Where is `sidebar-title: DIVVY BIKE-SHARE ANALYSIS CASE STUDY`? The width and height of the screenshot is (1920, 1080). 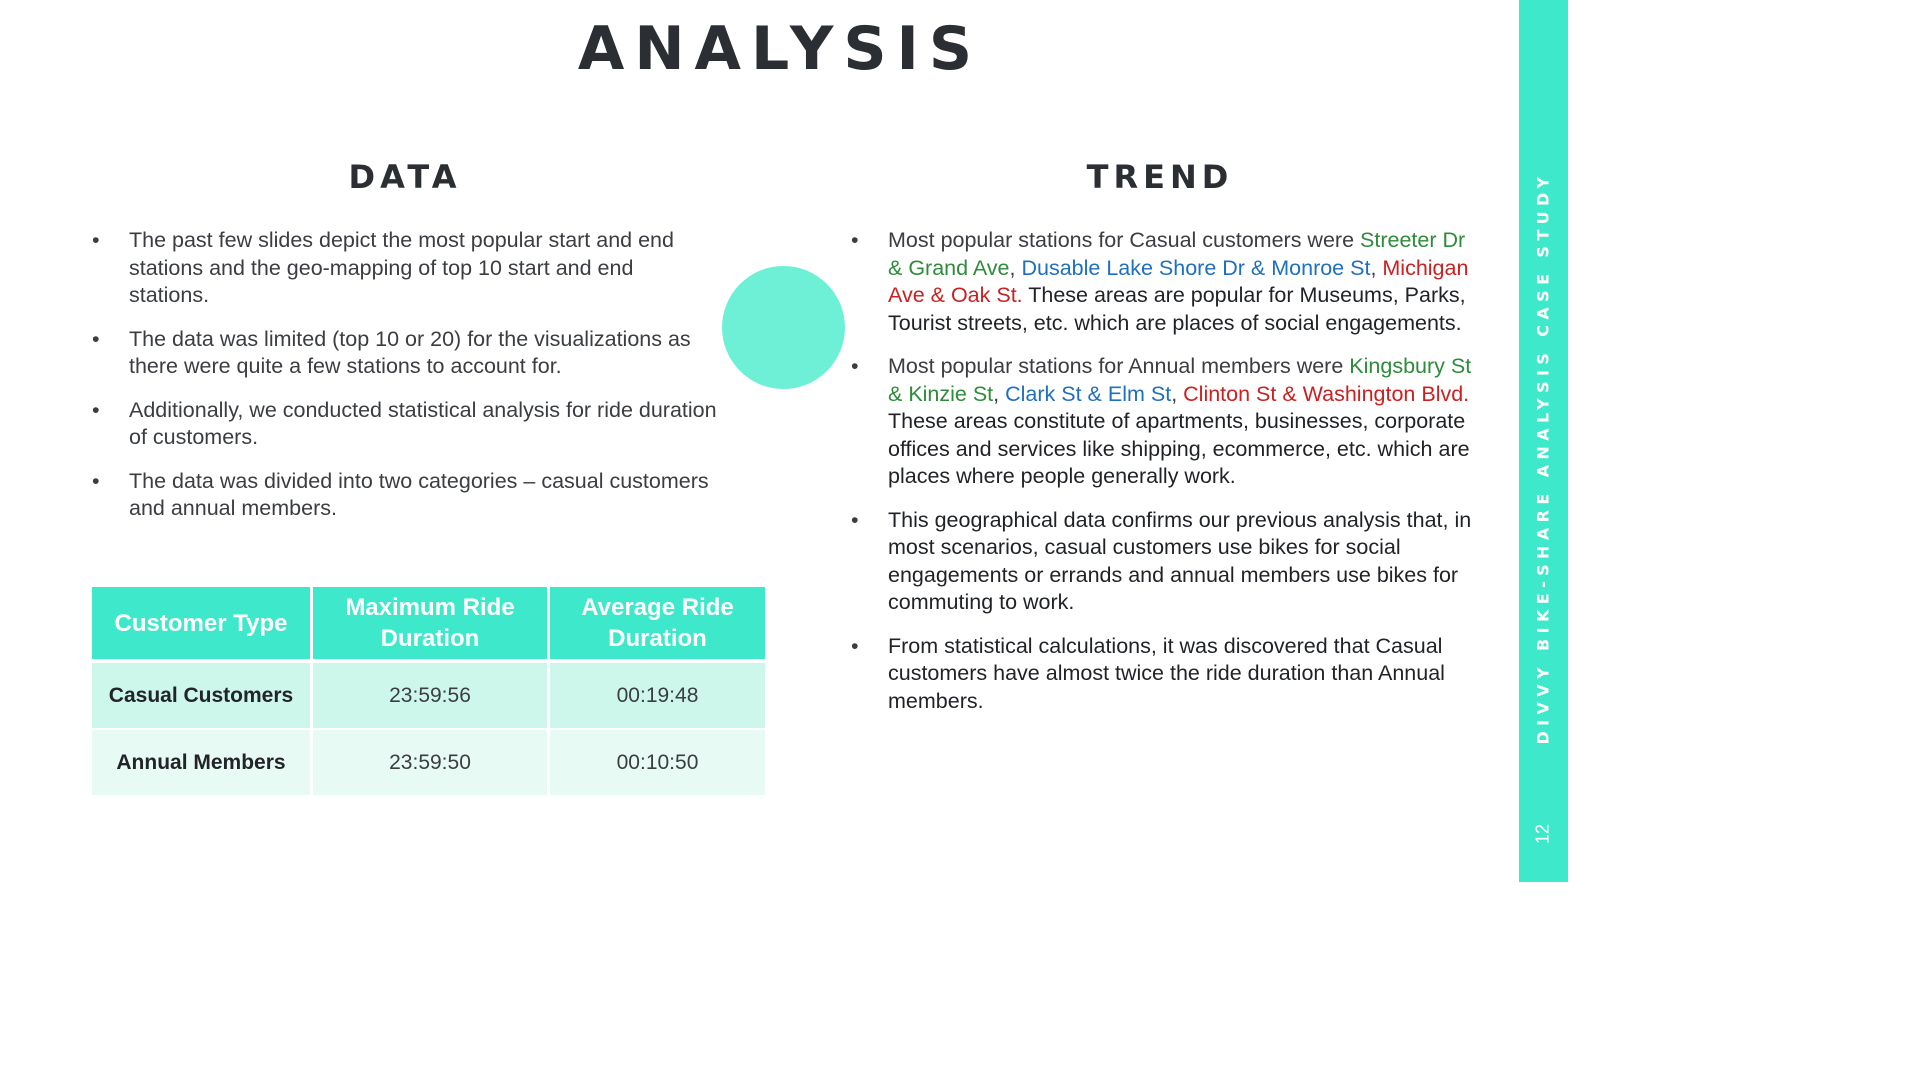
sidebar-title: DIVVY BIKE-SHARE ANALYSIS CASE STUDY is located at coordinates (1543, 458).